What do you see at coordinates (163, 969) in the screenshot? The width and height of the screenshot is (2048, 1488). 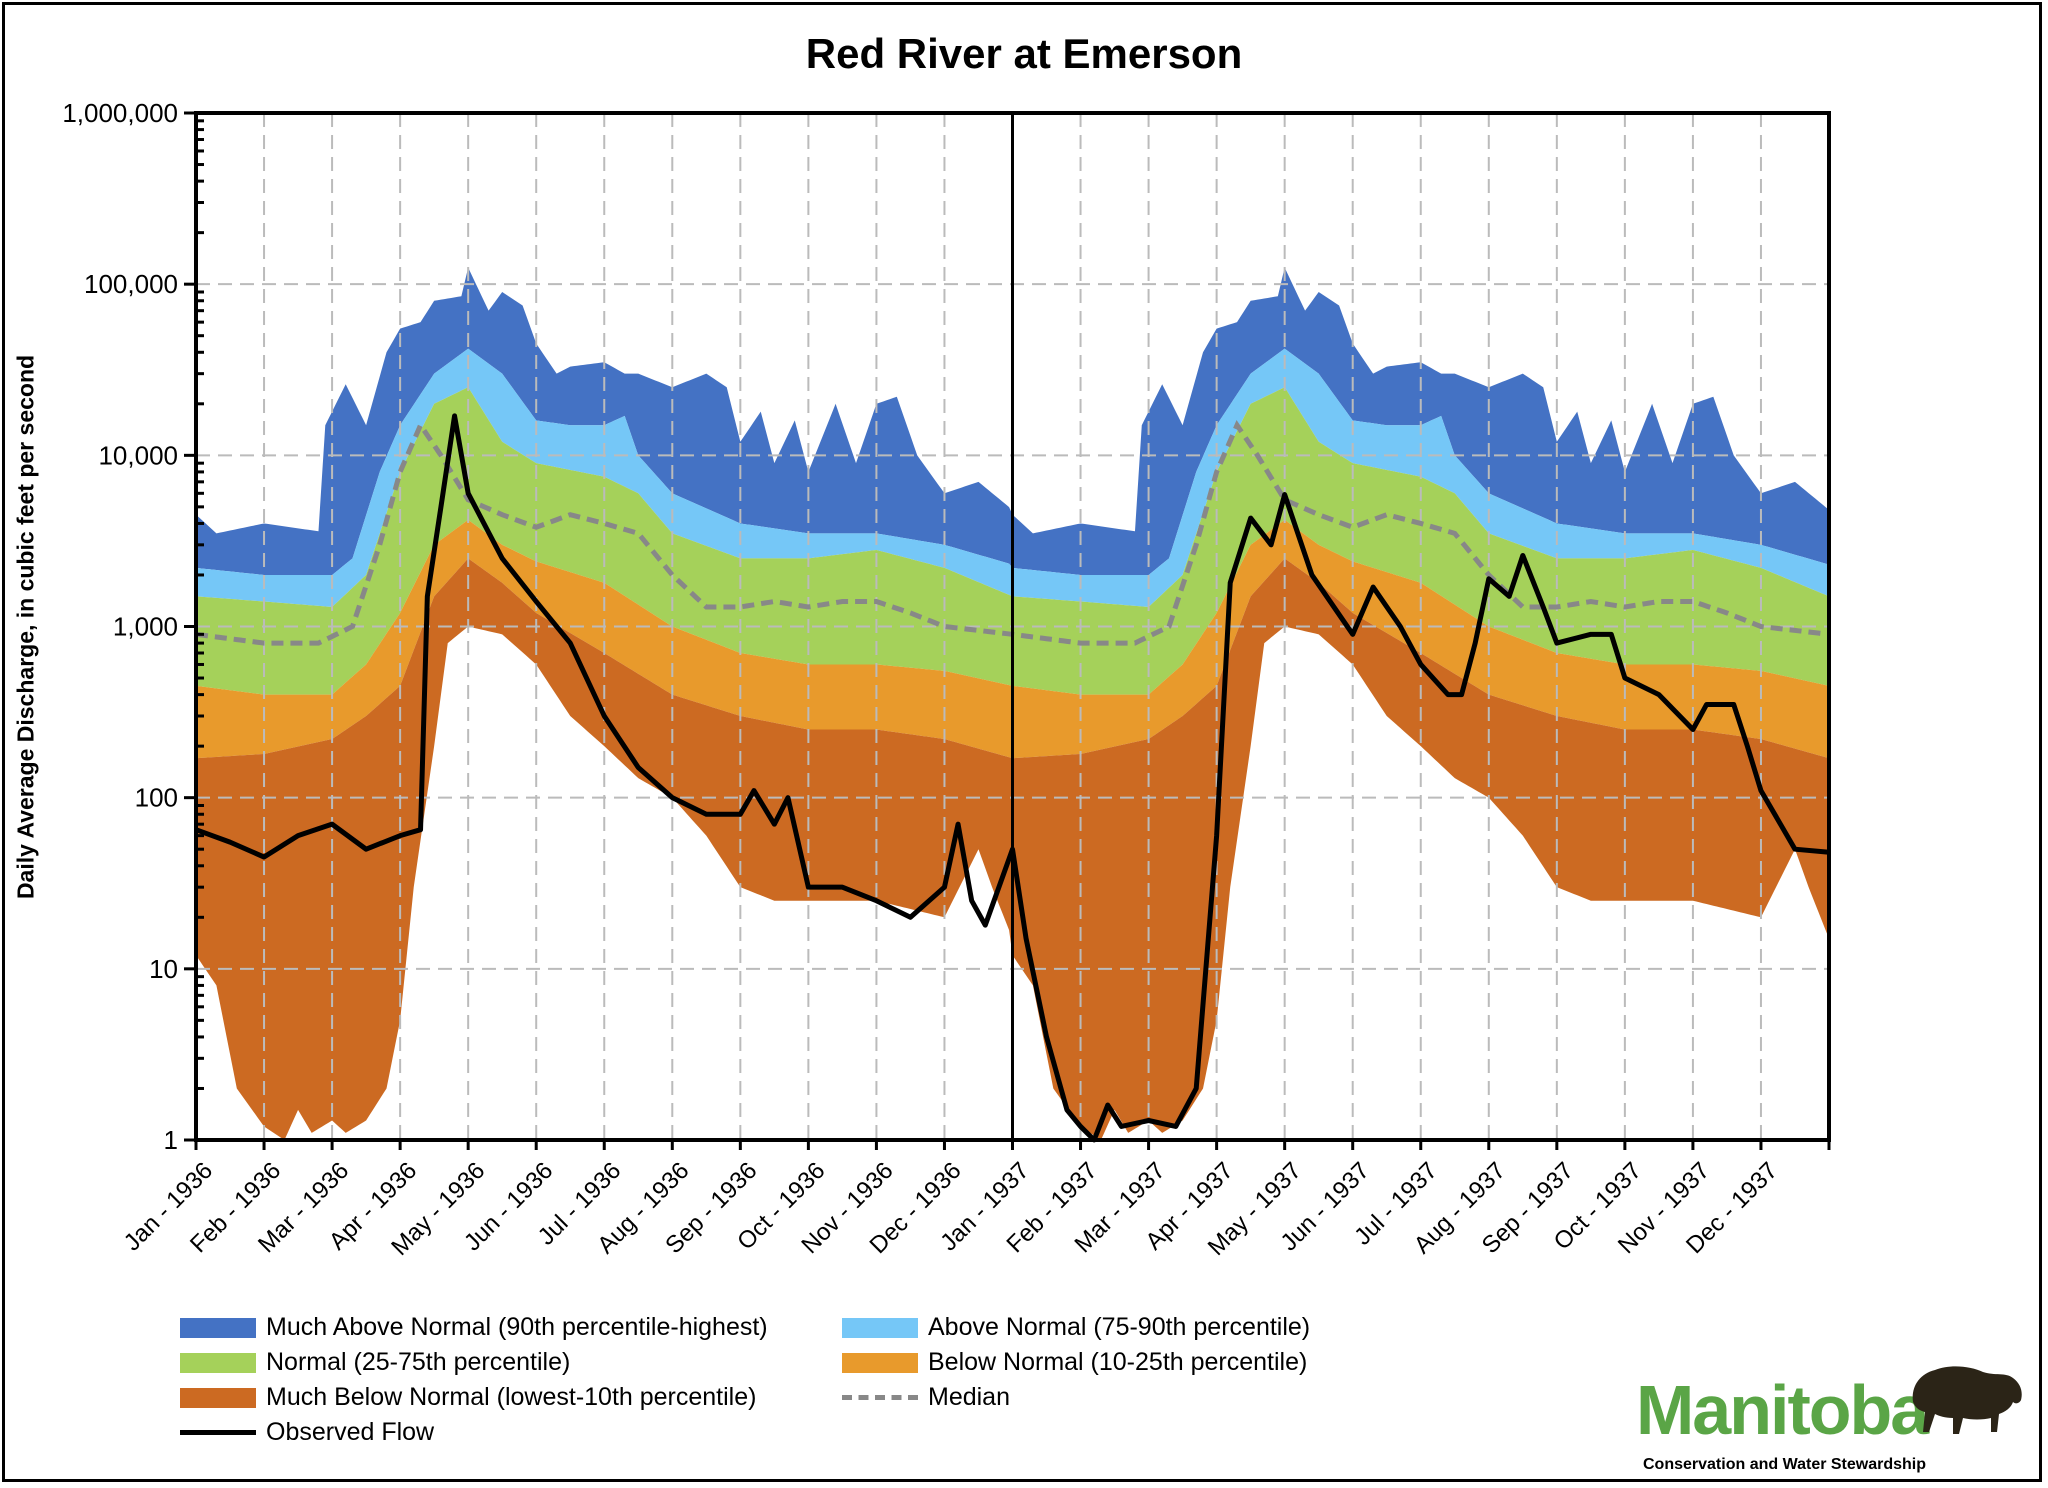 I see `y-tick-label: 10` at bounding box center [163, 969].